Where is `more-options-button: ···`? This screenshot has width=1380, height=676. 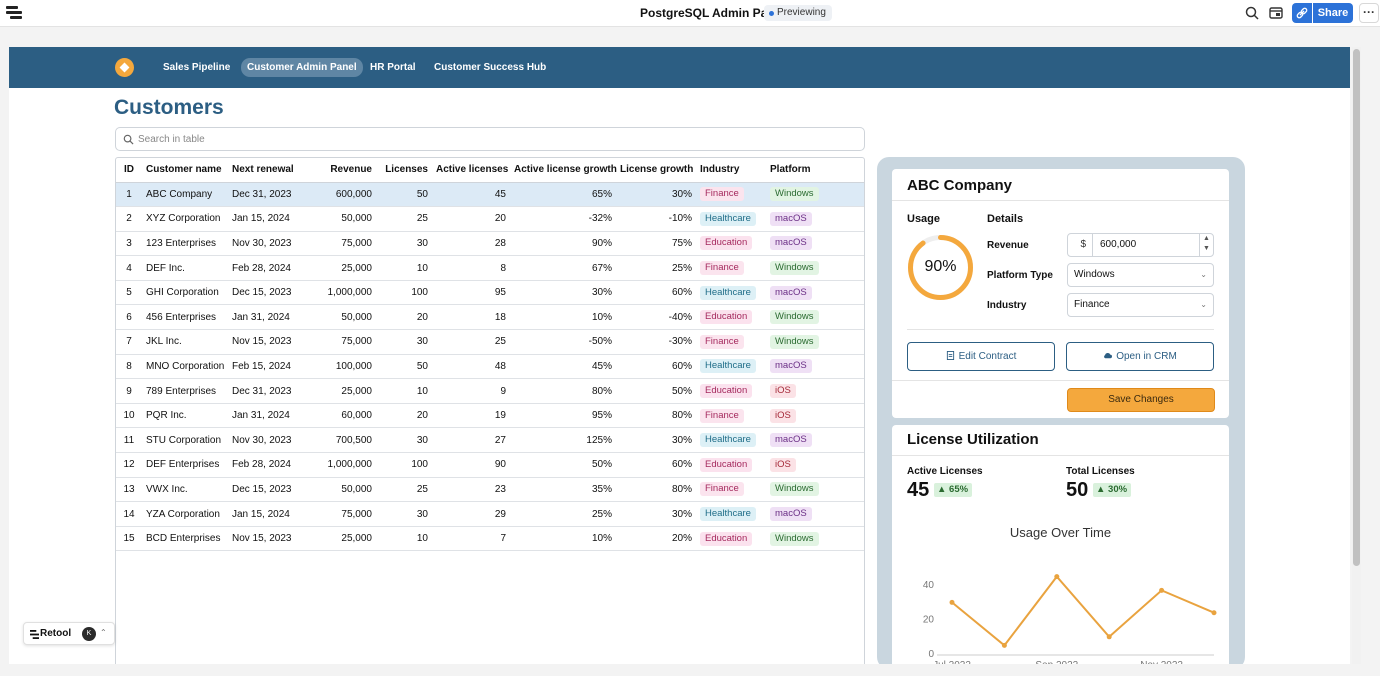
more-options-button: ··· is located at coordinates (1369, 13).